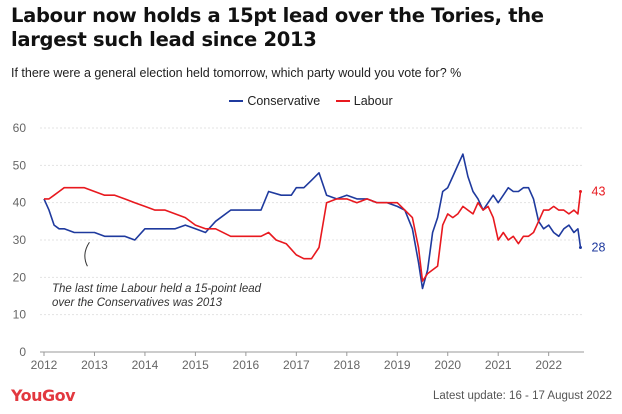 The width and height of the screenshot is (622, 414). Describe the element at coordinates (373, 101) in the screenshot. I see `legend-label-labour: Labour` at that location.